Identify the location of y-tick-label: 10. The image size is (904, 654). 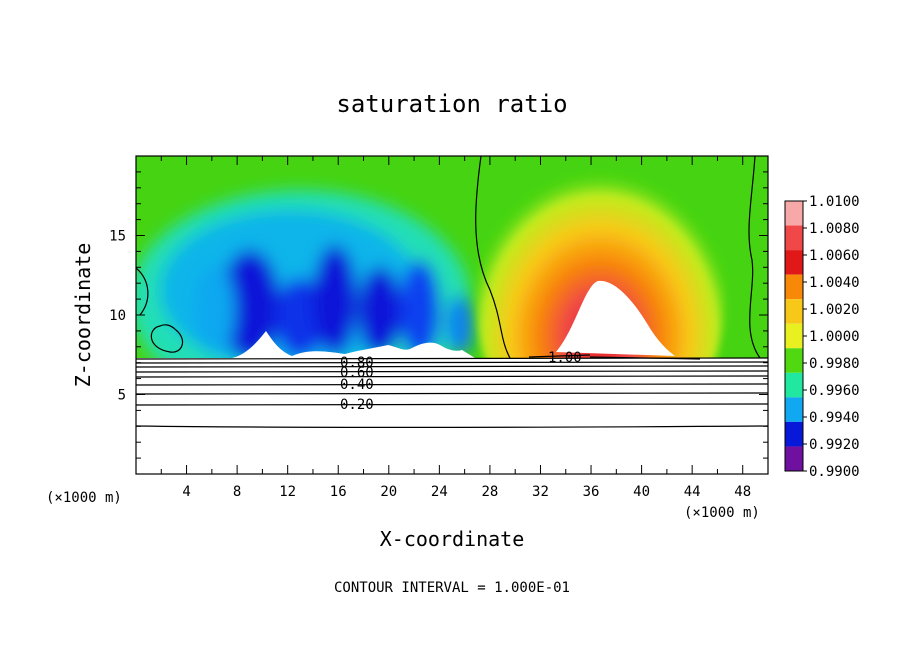
(117, 316).